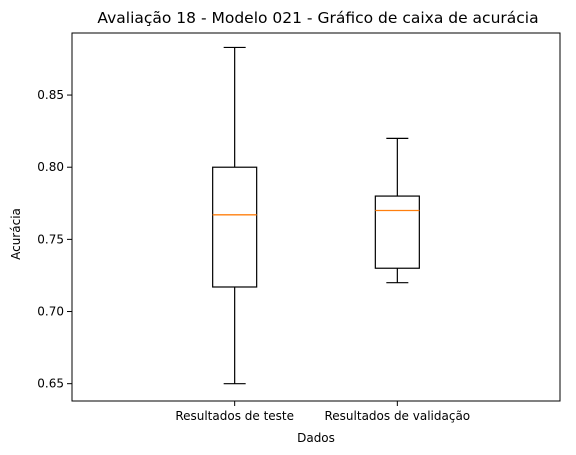  I want to click on y-tick-label: 0.85, so click(50, 95).